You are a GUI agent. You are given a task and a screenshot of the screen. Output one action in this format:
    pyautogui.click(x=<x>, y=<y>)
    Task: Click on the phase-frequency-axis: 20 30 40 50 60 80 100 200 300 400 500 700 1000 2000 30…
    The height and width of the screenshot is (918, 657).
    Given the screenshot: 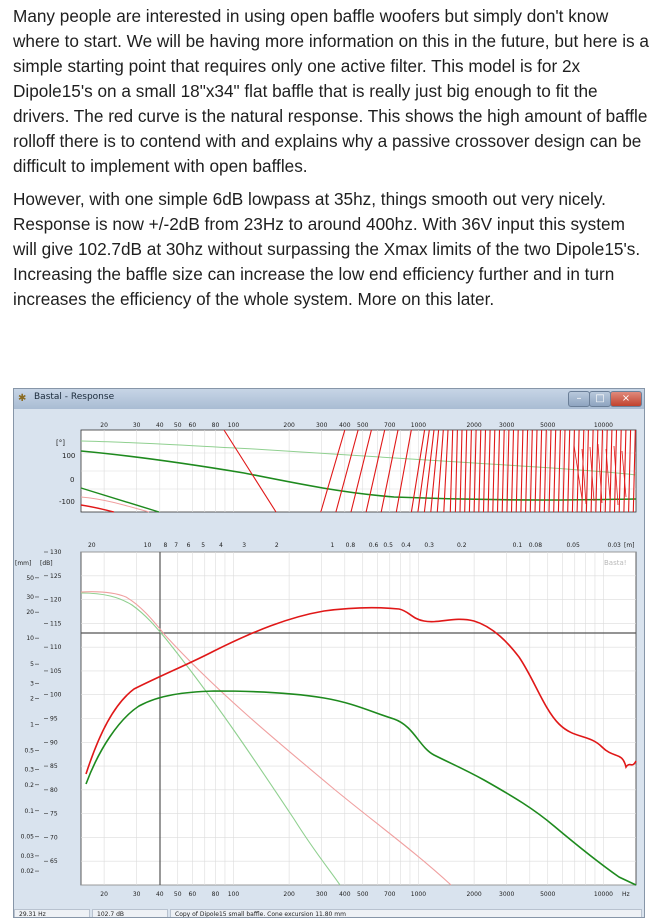 What is the action you would take?
    pyautogui.click(x=356, y=425)
    